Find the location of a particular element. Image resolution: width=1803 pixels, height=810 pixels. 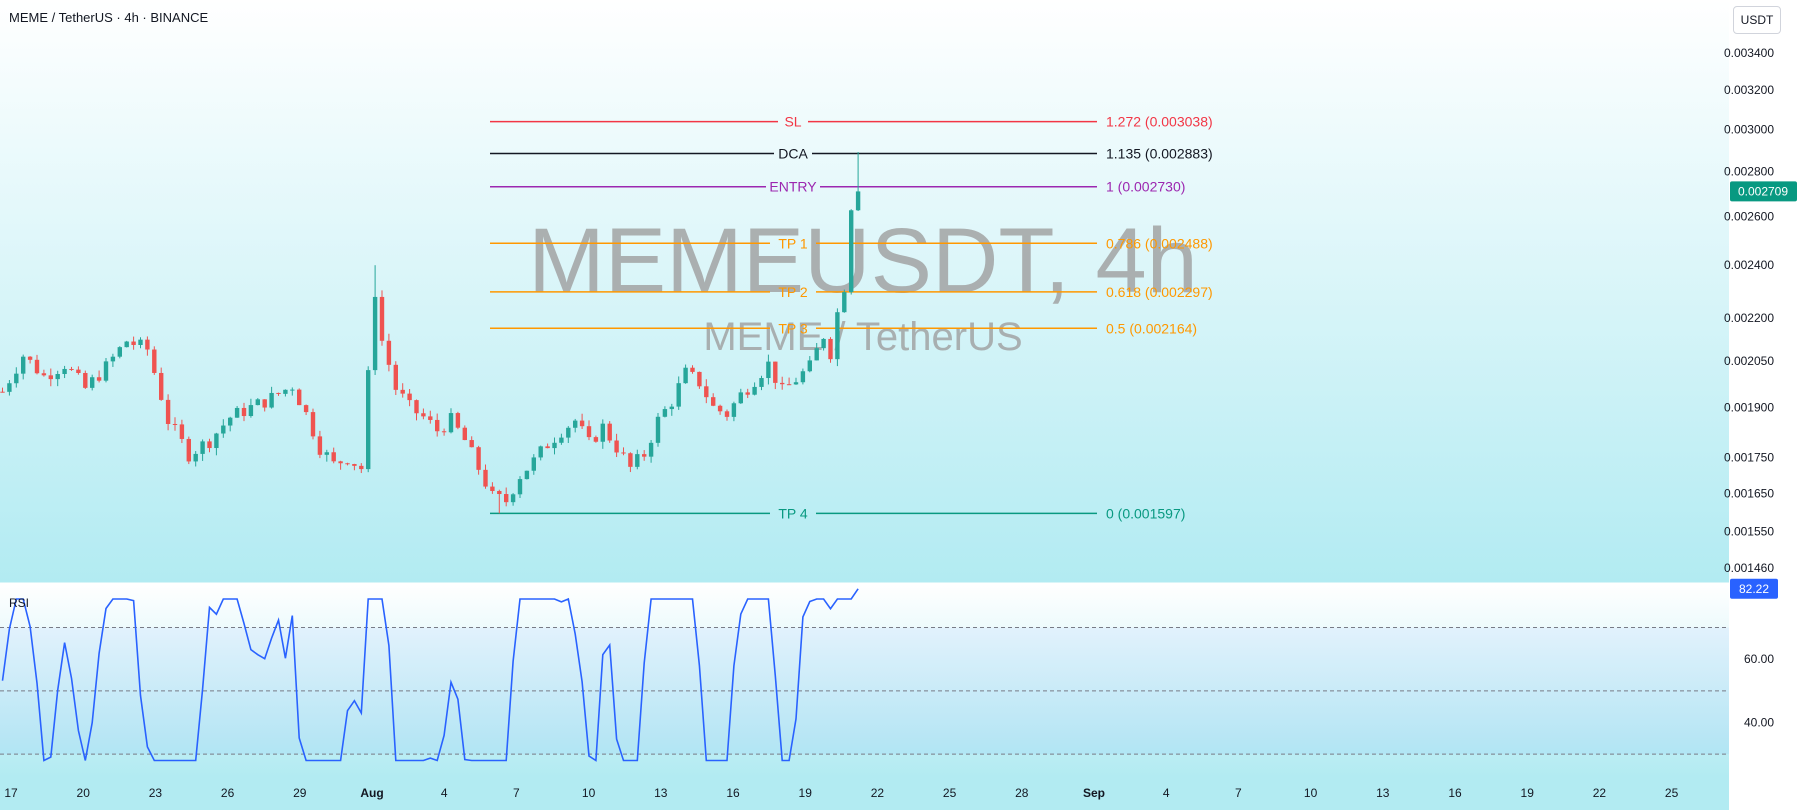

time-tick-label: 16 is located at coordinates (1455, 793).